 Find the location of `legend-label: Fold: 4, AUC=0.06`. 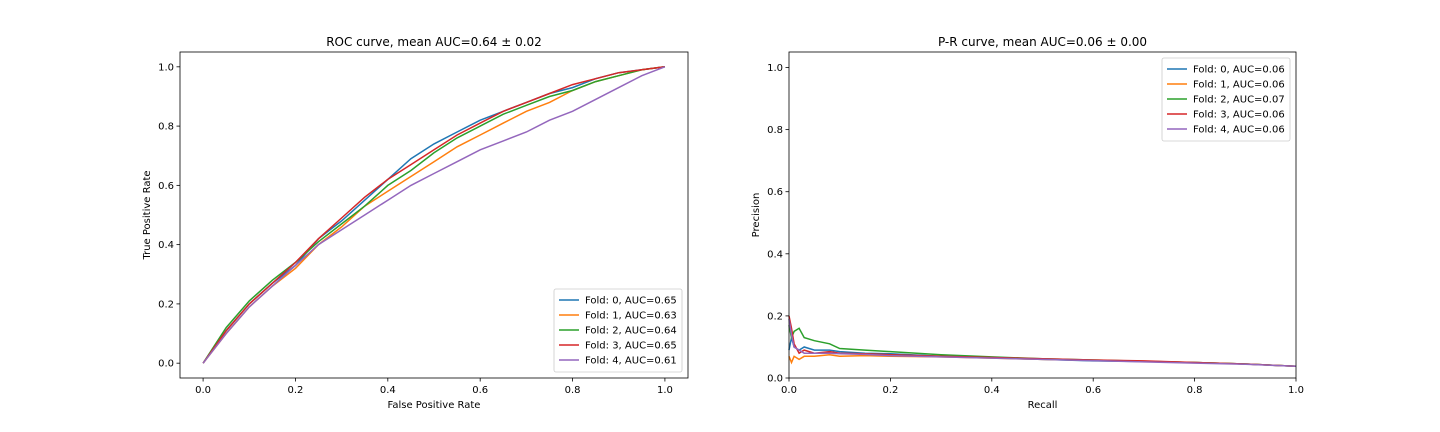

legend-label: Fold: 4, AUC=0.06 is located at coordinates (1239, 130).